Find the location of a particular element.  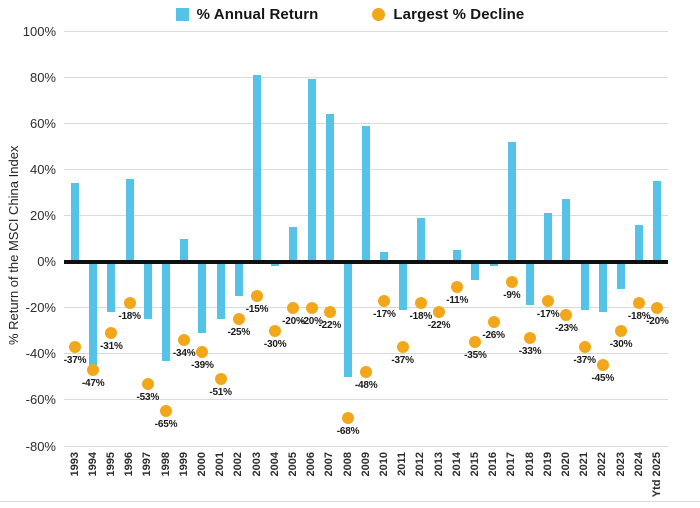

bottom-divider is located at coordinates (350, 501).